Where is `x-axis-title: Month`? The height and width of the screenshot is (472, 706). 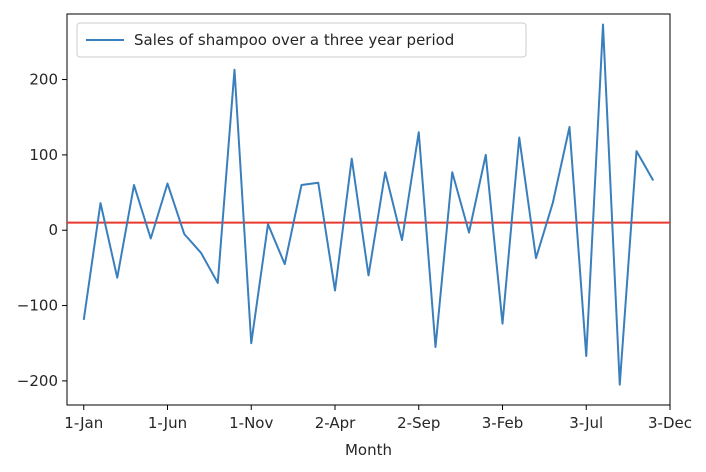 x-axis-title: Month is located at coordinates (368, 450).